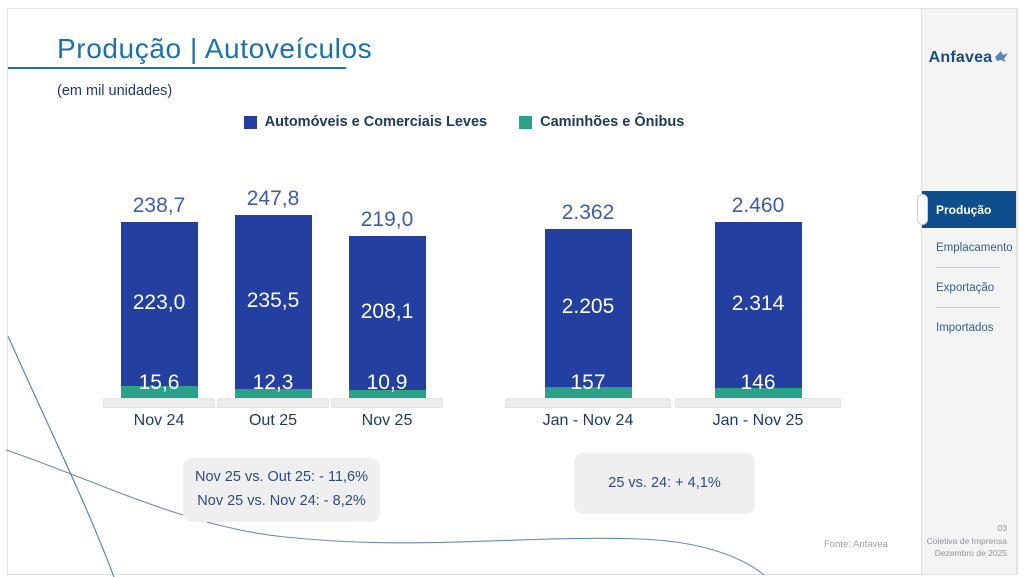  I want to click on sidebar-item-importados: Importados, so click(969, 327).